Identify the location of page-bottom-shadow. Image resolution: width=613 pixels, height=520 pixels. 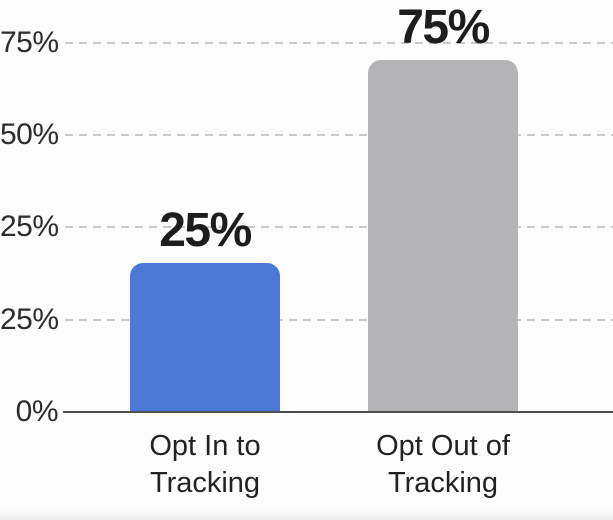
(306, 515).